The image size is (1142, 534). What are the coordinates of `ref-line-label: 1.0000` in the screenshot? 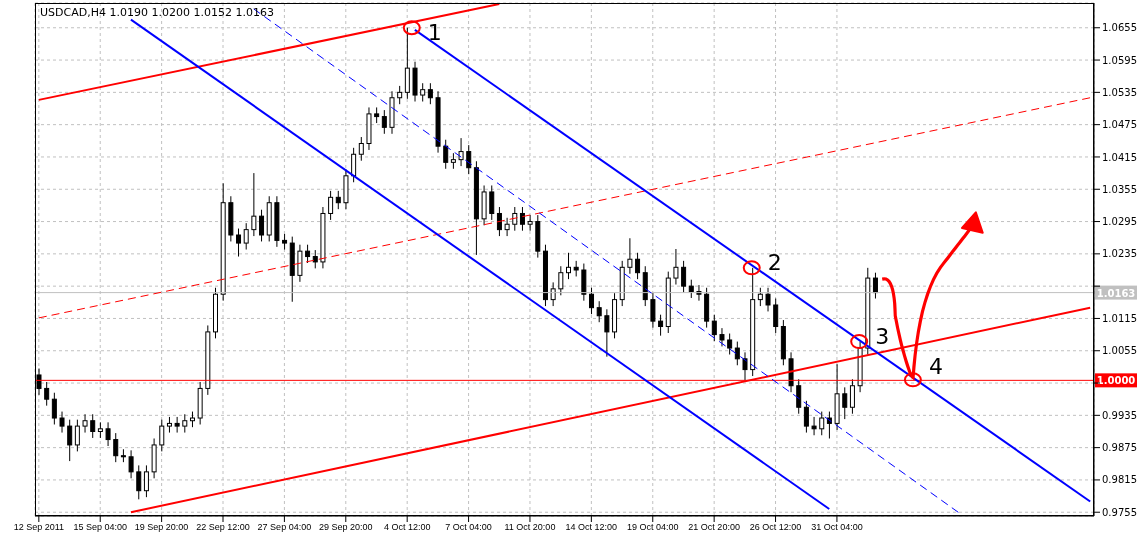 It's located at (1116, 381).